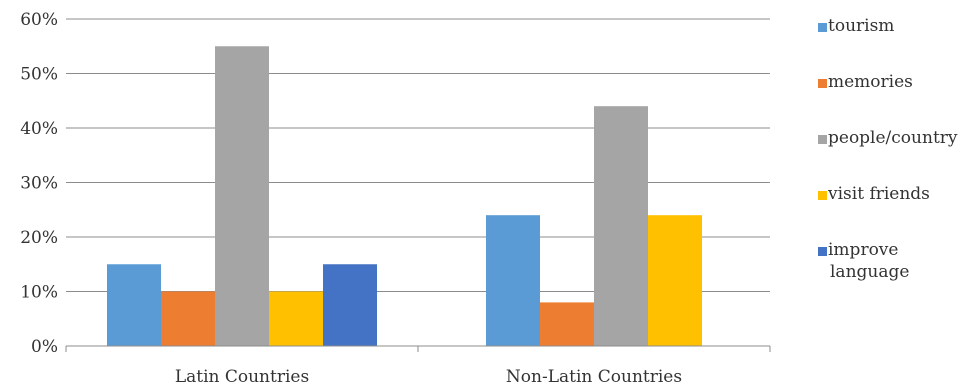  Describe the element at coordinates (870, 82) in the screenshot. I see `legend-label: memories` at that location.